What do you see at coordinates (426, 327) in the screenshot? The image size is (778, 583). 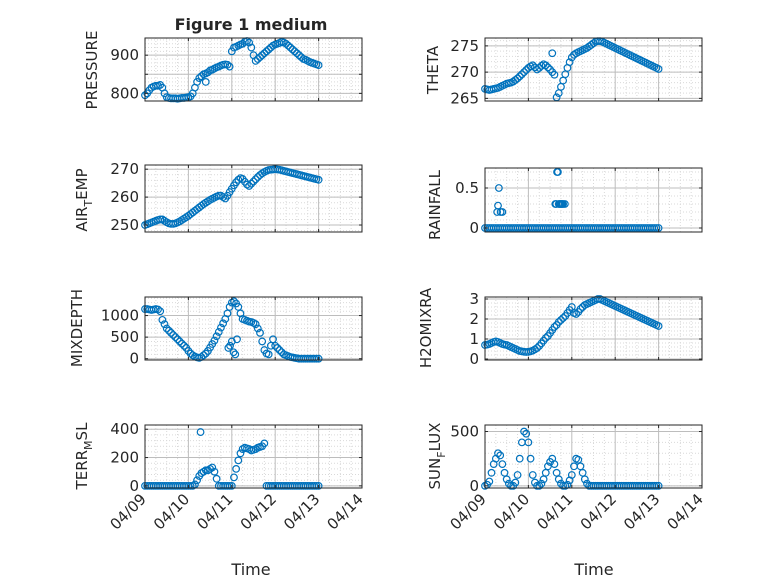 I see `ylabel-h2omixra: H2OMIXRA` at bounding box center [426, 327].